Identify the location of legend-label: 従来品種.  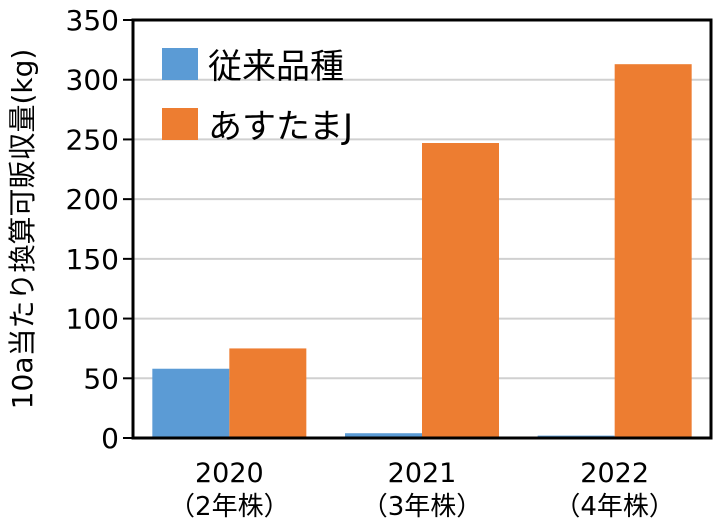
(276, 67).